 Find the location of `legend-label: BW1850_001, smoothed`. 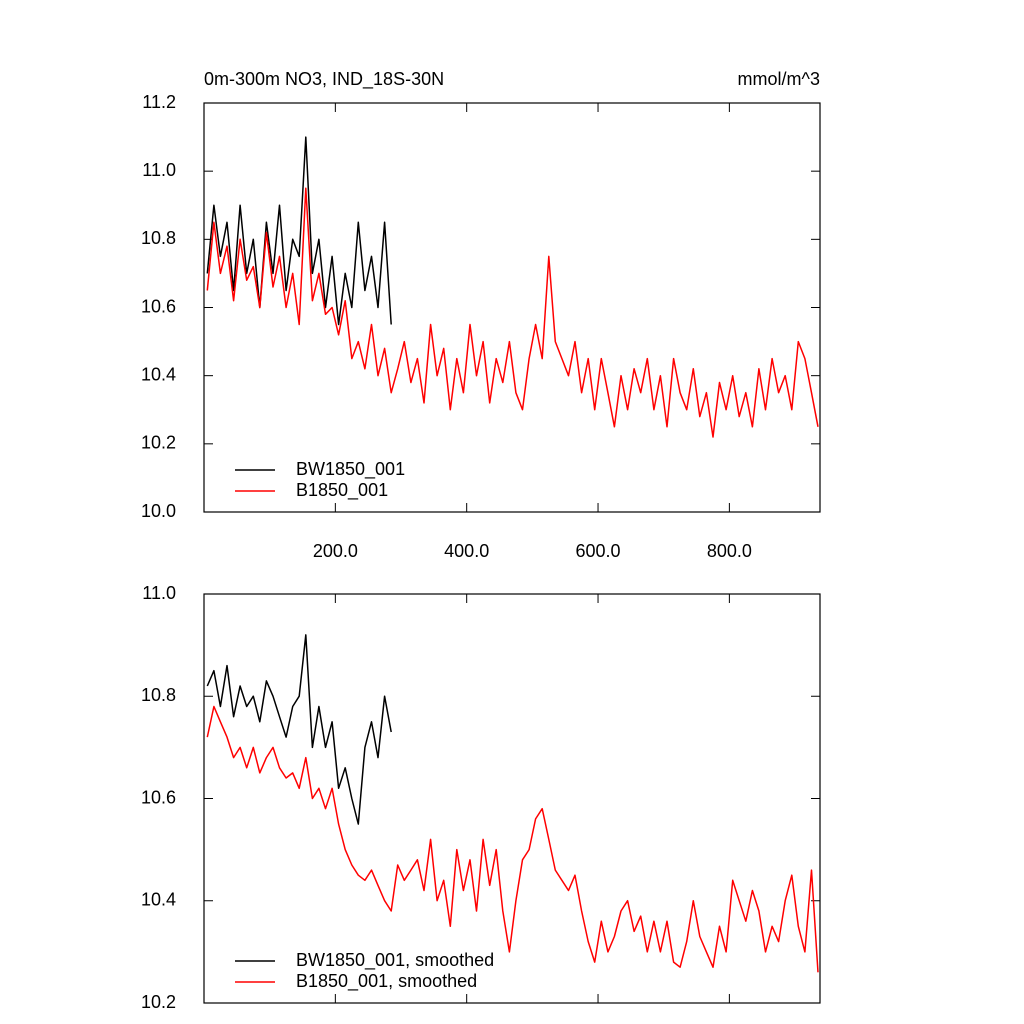

legend-label: BW1850_001, smoothed is located at coordinates (395, 960).